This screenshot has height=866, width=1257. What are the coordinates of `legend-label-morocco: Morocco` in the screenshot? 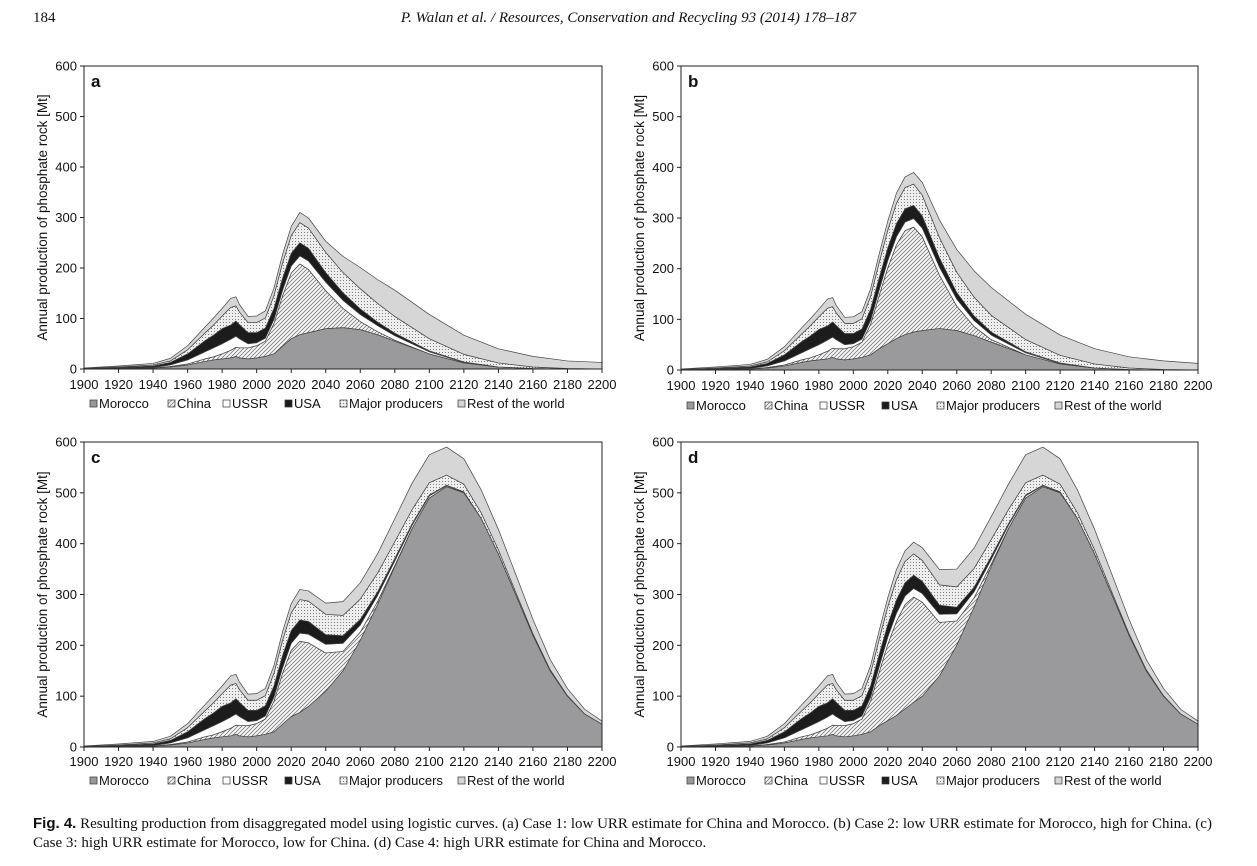 It's located at (721, 405).